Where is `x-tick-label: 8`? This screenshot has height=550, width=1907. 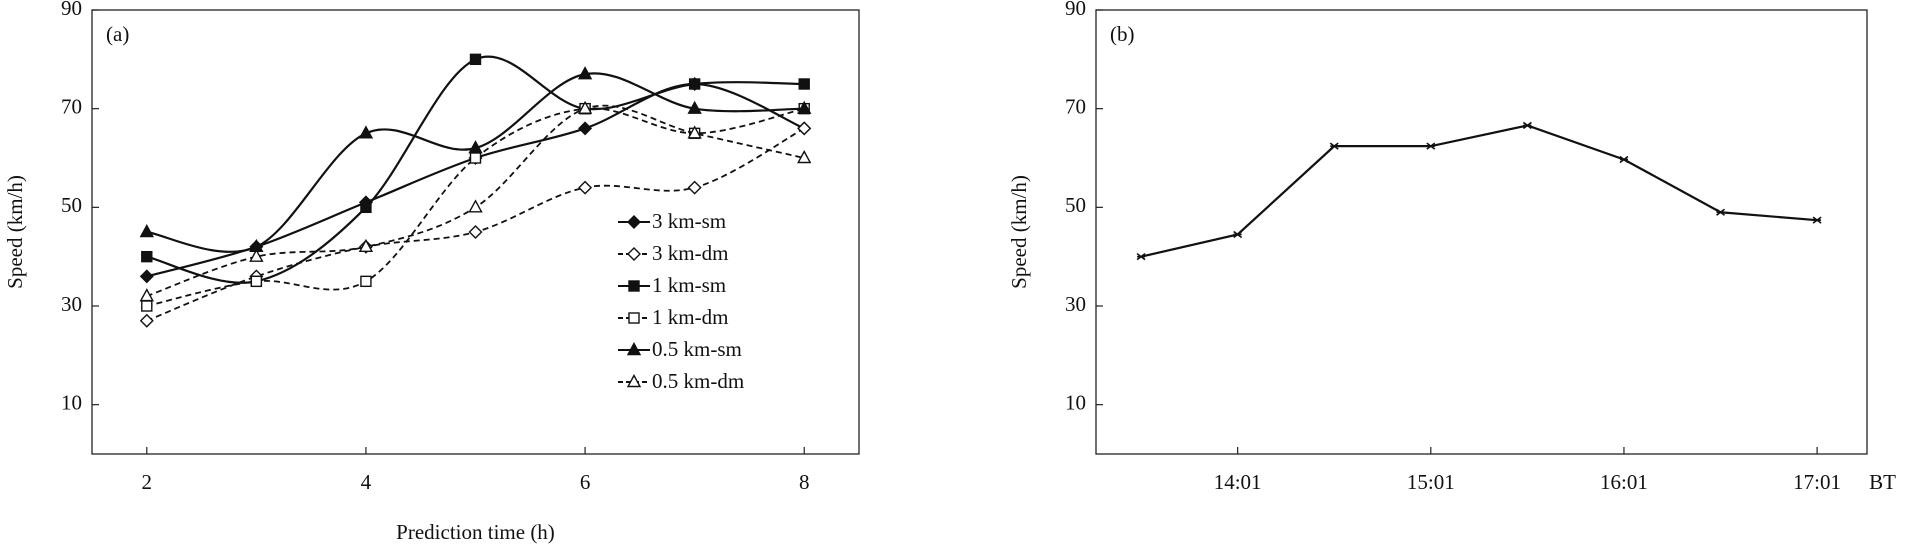 x-tick-label: 8 is located at coordinates (804, 482).